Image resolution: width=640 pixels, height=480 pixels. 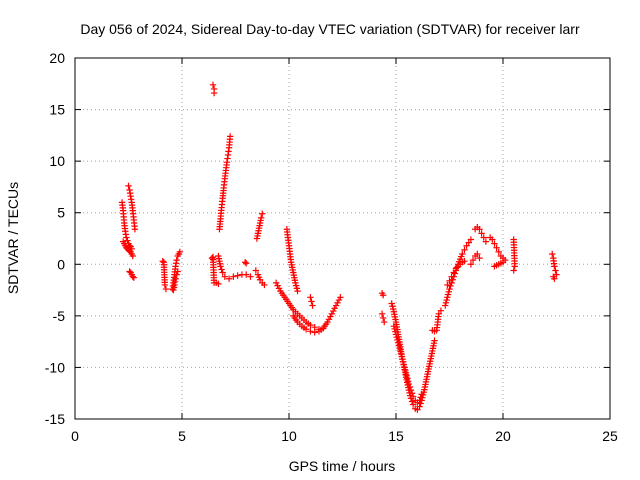 What do you see at coordinates (57, 110) in the screenshot?
I see `y-tick-label: 15` at bounding box center [57, 110].